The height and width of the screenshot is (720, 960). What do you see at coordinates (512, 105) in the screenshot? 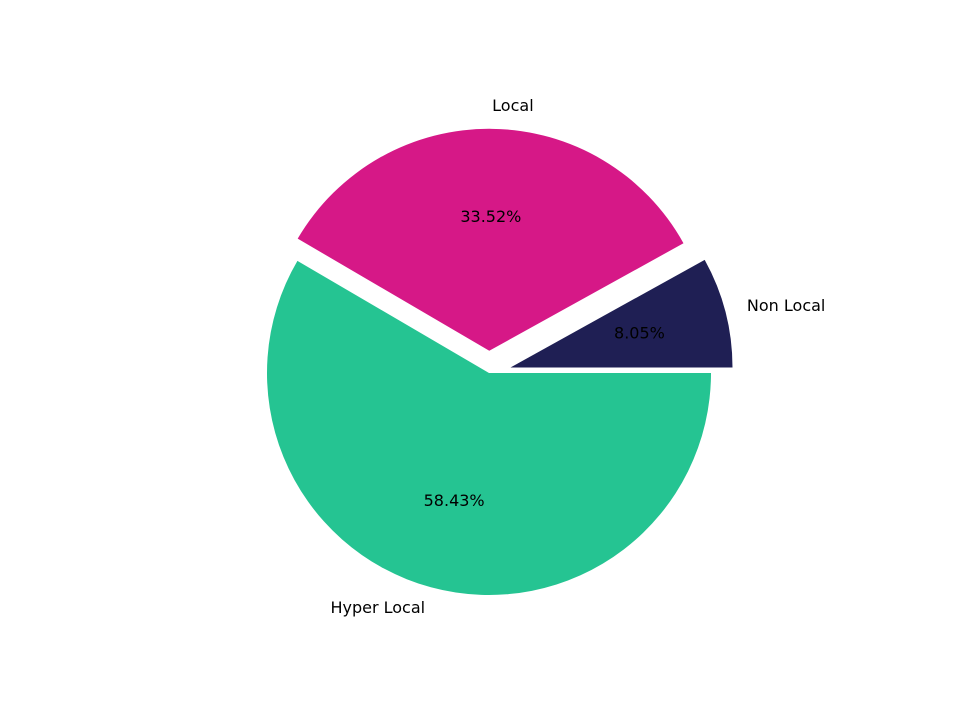
I see `slice-label: Local` at bounding box center [512, 105].